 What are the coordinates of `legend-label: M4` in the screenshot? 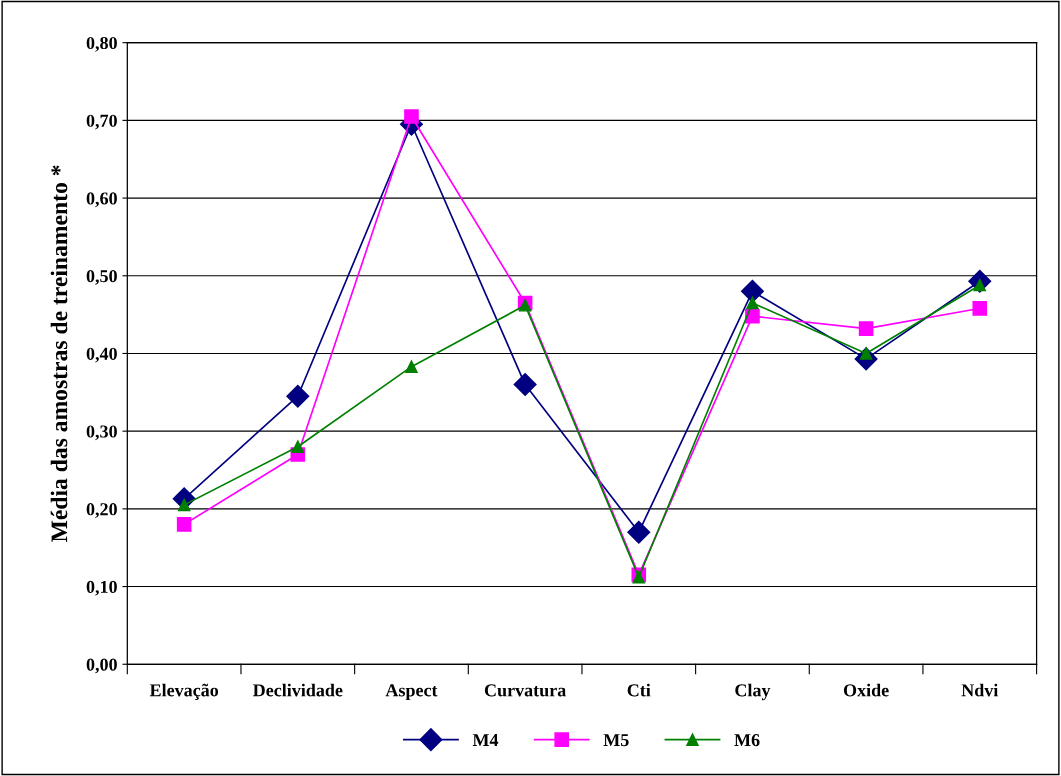 It's located at (485, 740).